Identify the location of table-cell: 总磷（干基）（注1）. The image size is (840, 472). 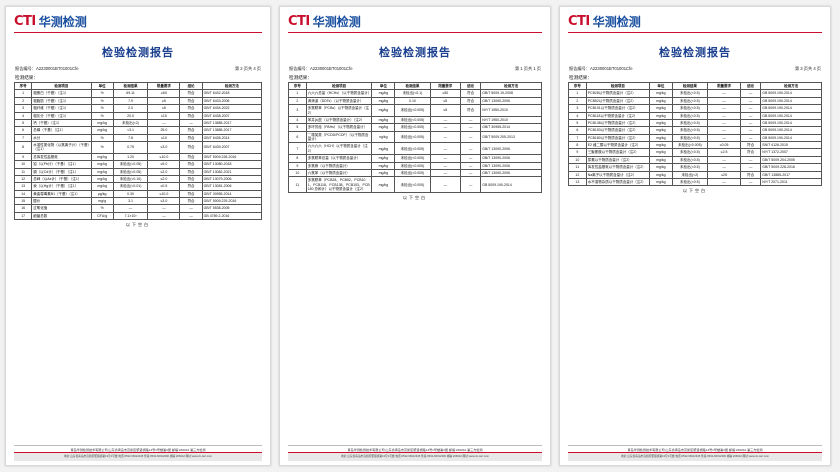
(61, 130).